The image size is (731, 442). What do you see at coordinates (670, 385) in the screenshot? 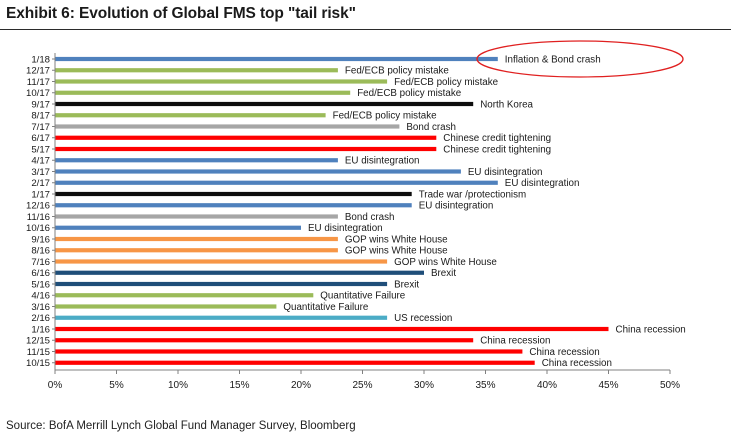
I see `x-tick-label: 50%` at bounding box center [670, 385].